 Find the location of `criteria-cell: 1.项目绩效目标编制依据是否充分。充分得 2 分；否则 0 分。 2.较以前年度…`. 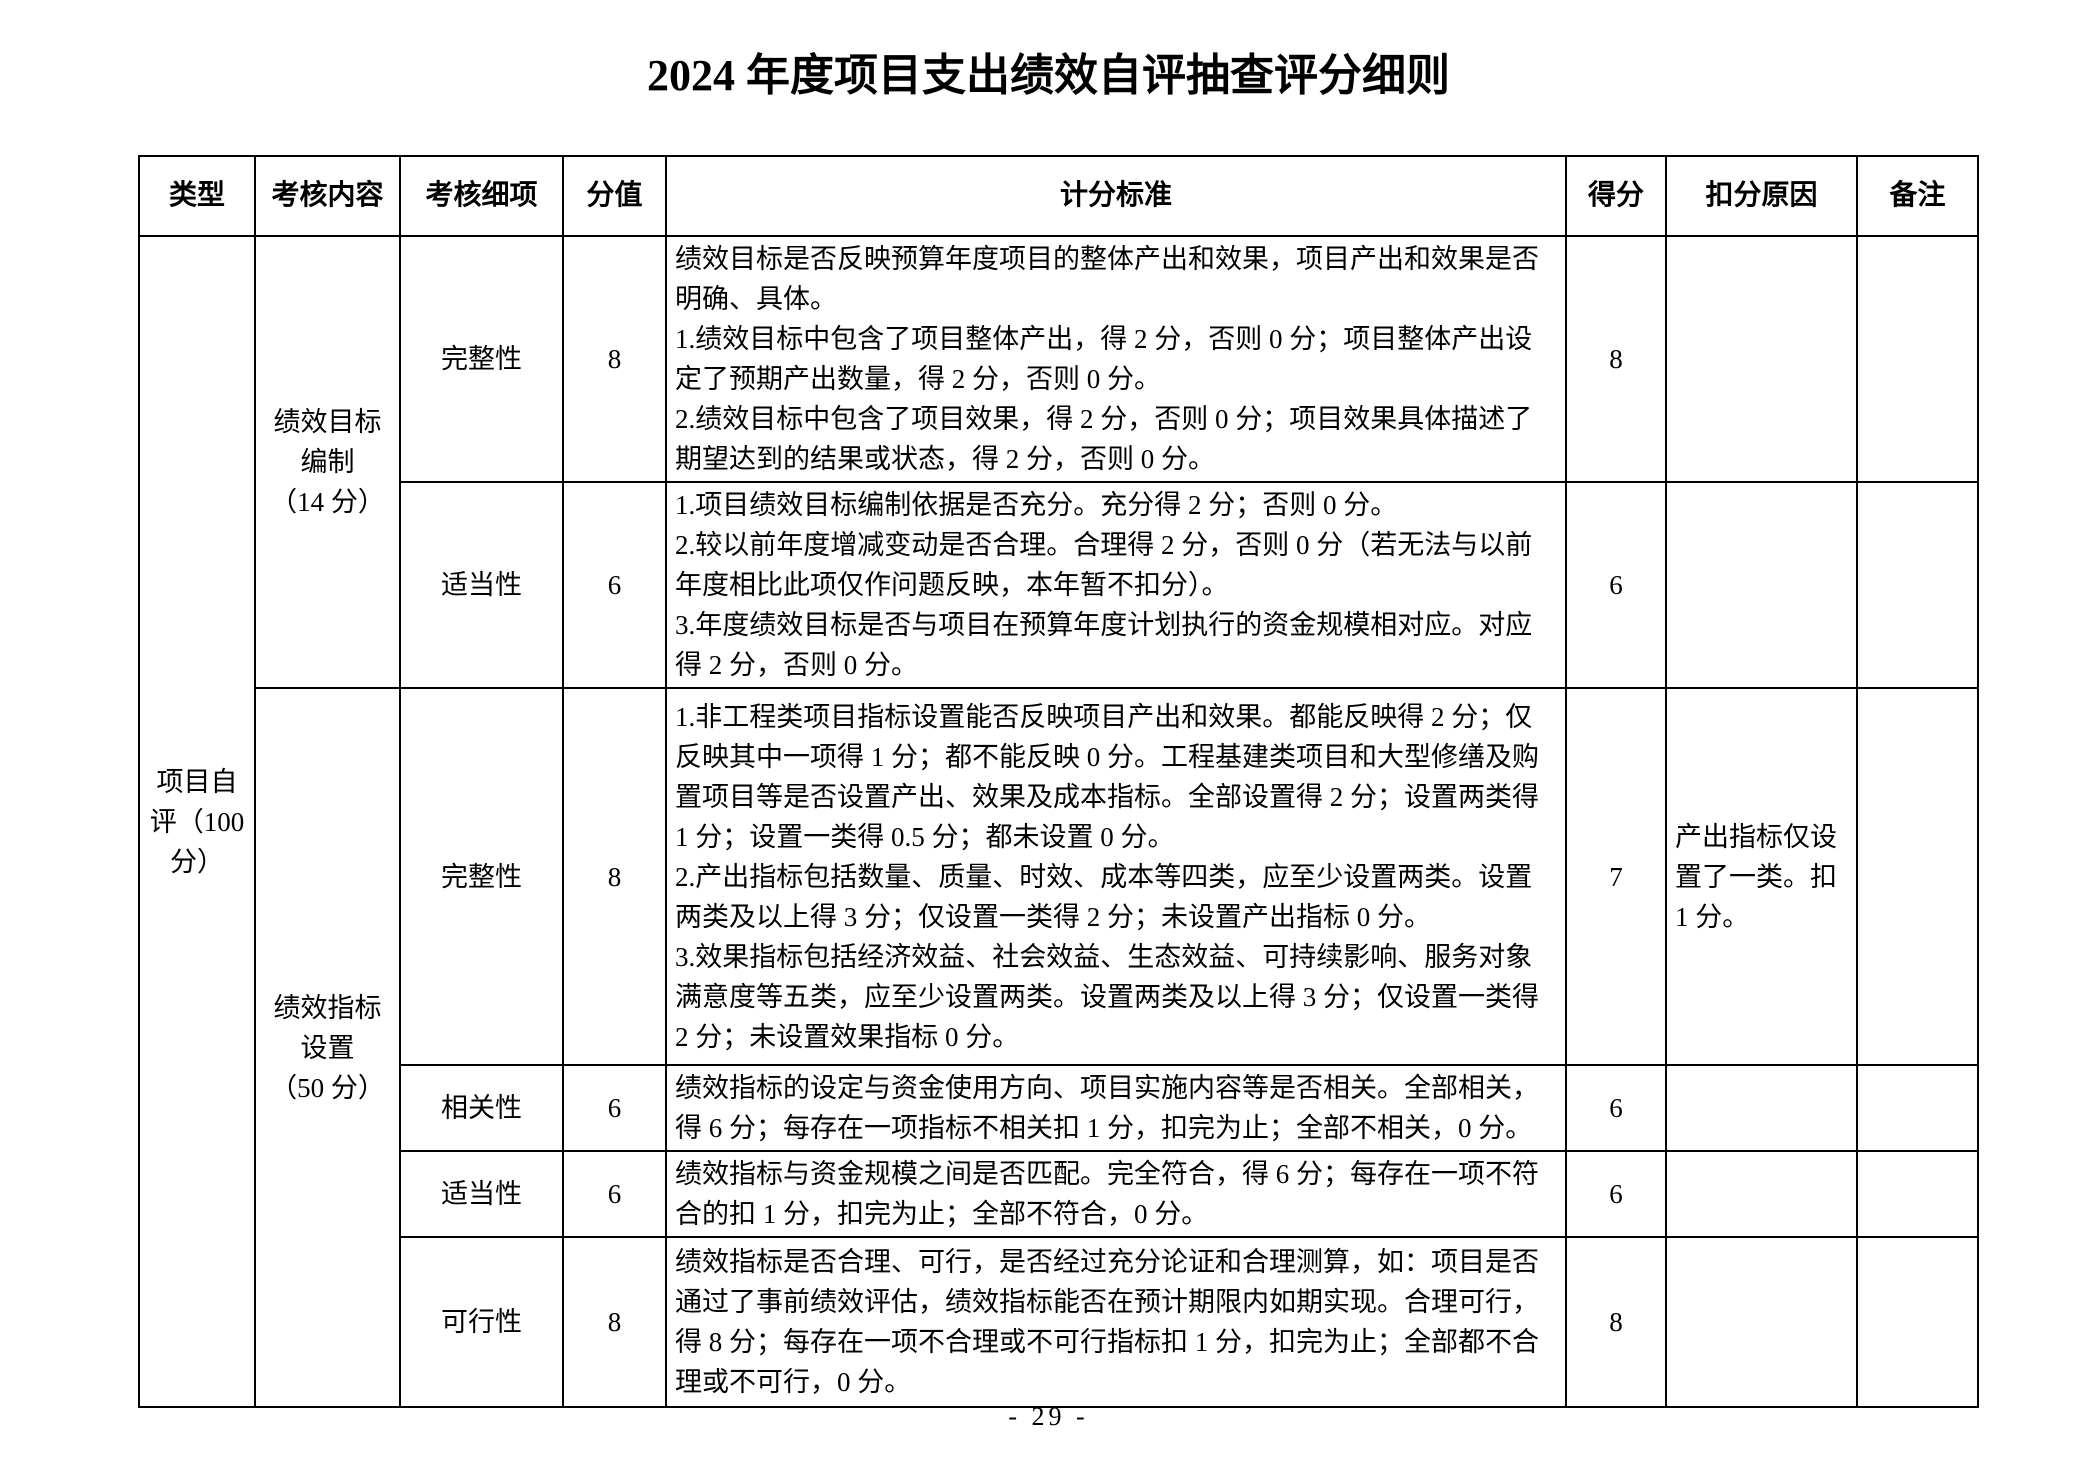

criteria-cell: 1.项目绩效目标编制依据是否充分。充分得 2 分；否则 0 分。 2.较以前年度… is located at coordinates (1116, 585).